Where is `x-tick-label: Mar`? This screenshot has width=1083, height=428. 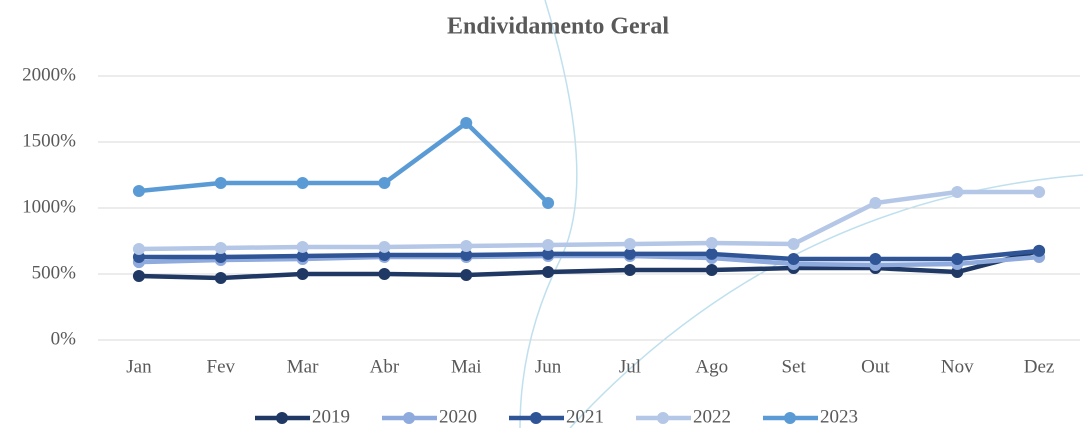
x-tick-label: Mar is located at coordinates (303, 366).